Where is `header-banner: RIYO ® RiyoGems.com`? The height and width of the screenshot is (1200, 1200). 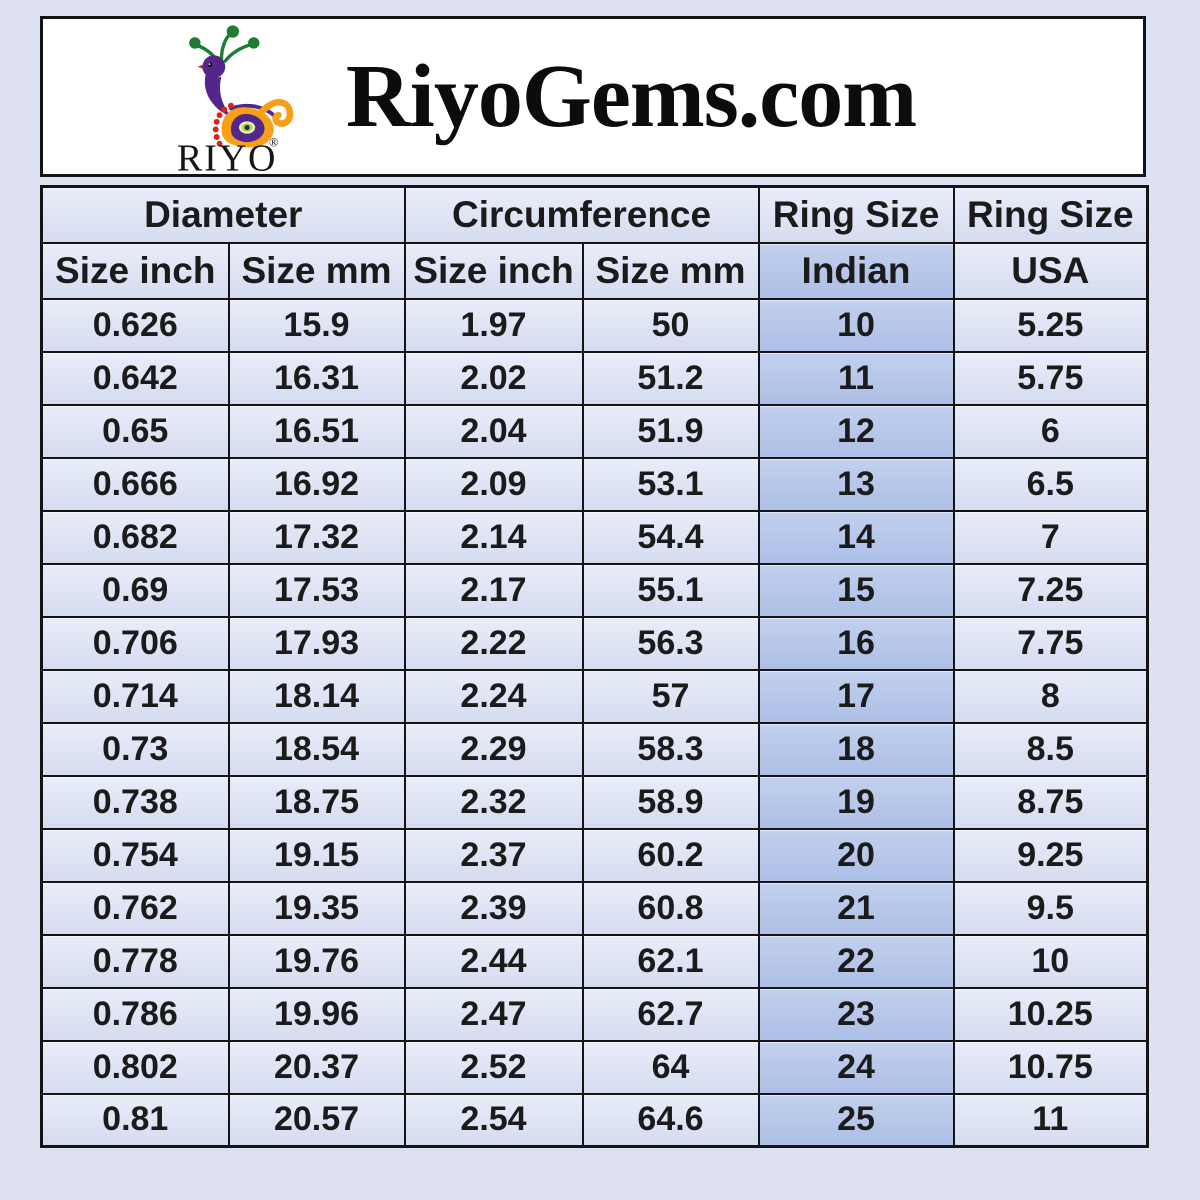 header-banner: RIYO ® RiyoGems.com is located at coordinates (593, 97).